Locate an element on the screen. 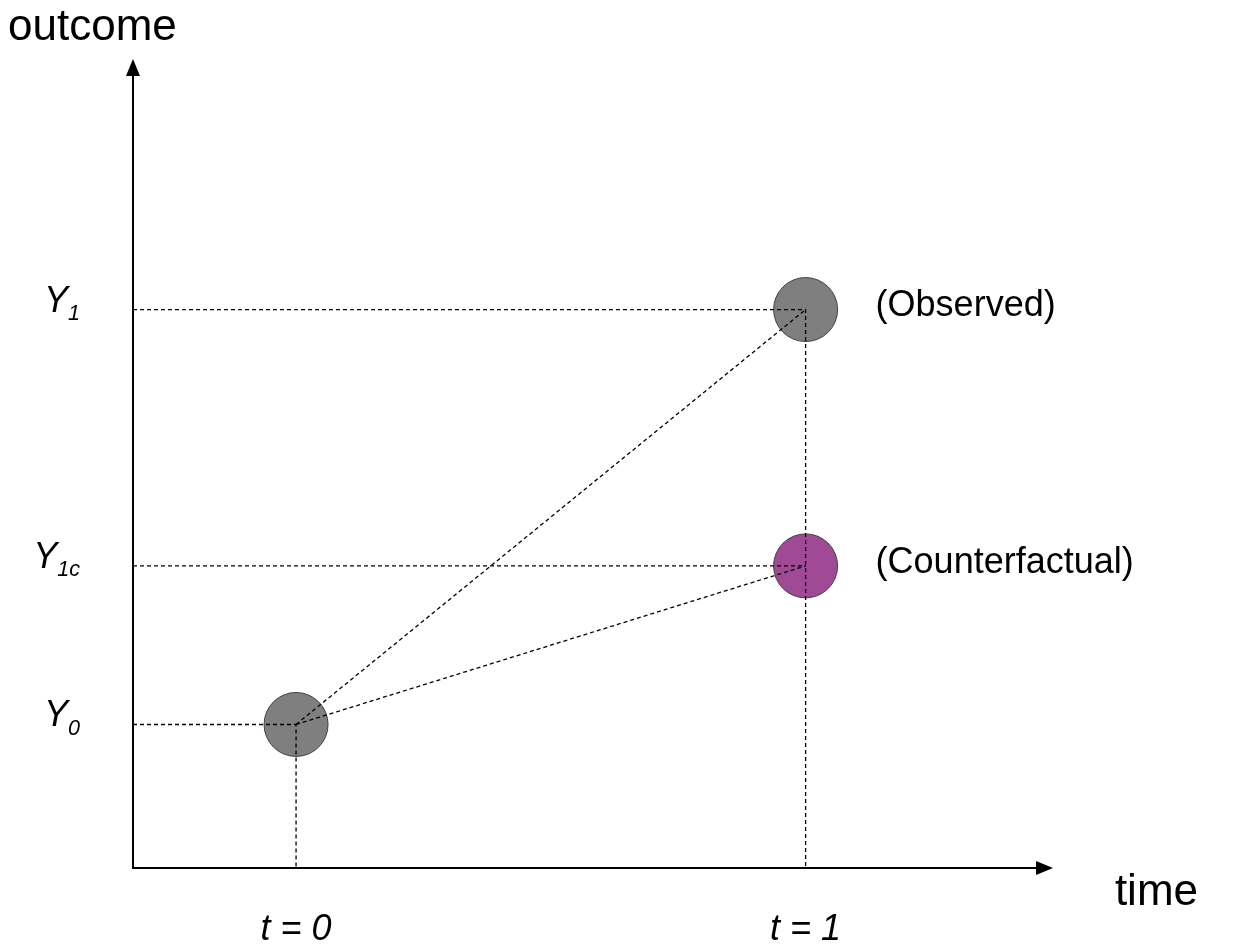 Image resolution: width=1248 pixels, height=949 pixels. series-label: (Counterfactual) is located at coordinates (1004, 560).